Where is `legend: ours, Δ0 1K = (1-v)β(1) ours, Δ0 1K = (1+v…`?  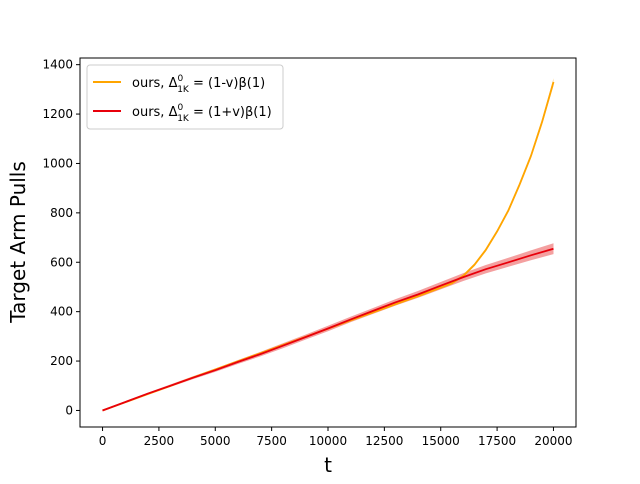 legend: ours, Δ0 1K = (1-v)β(1) ours, Δ0 1K = (1+v… is located at coordinates (185, 97).